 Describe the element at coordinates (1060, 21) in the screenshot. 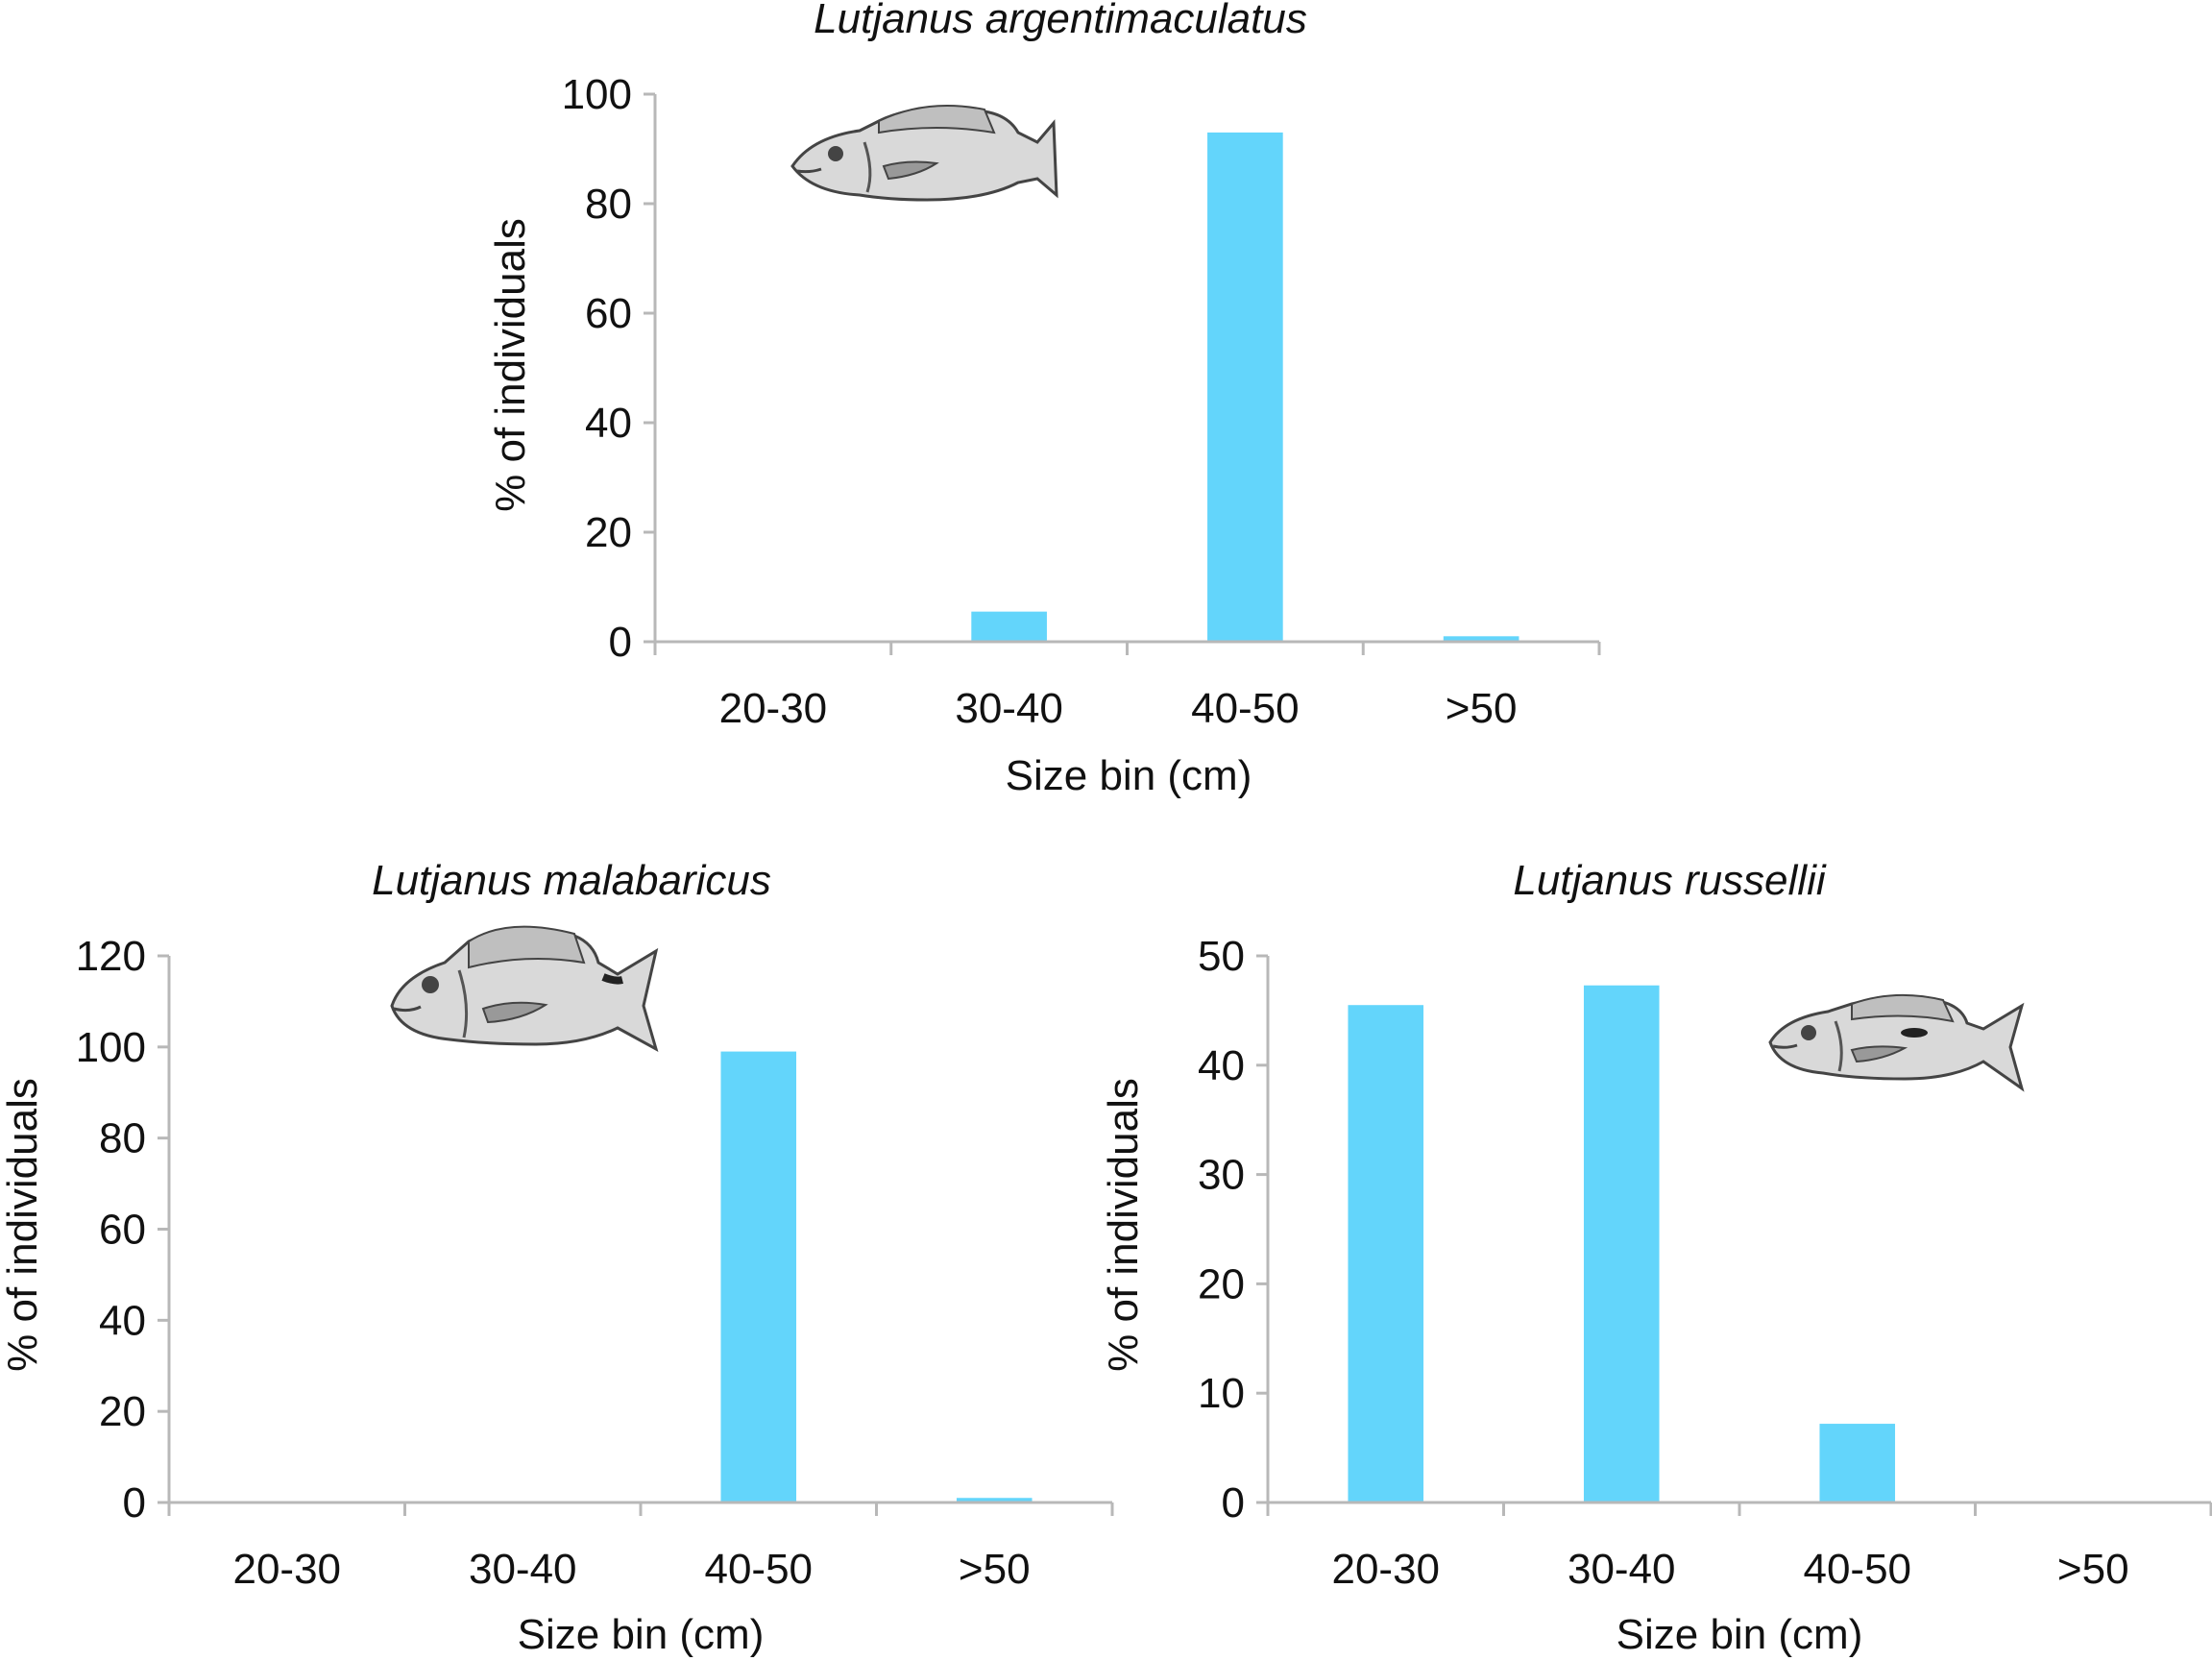

I see `chart-title: Lutjanus argentimaculatus` at that location.